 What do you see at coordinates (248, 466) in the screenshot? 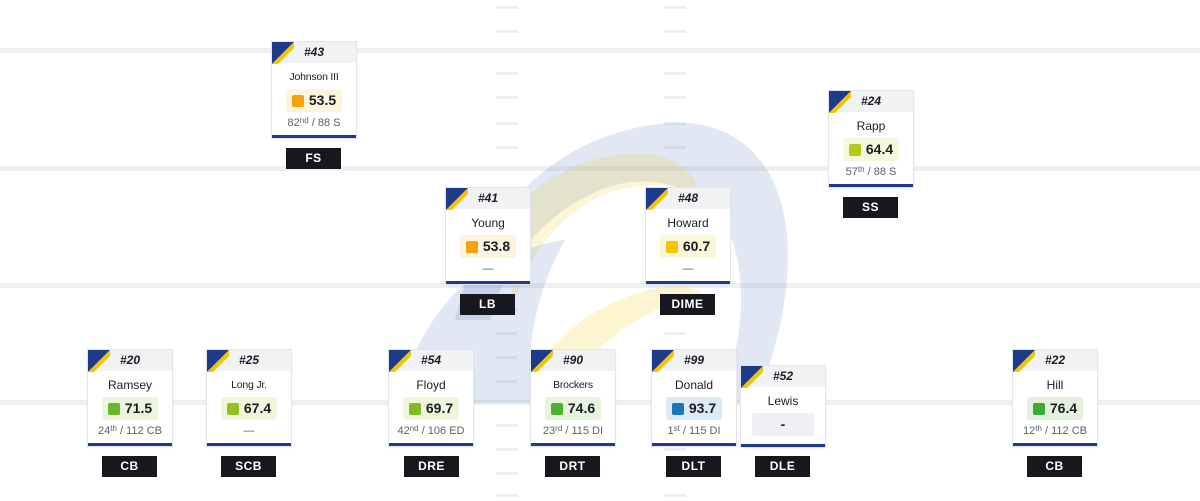
I see `position-label: SCB` at bounding box center [248, 466].